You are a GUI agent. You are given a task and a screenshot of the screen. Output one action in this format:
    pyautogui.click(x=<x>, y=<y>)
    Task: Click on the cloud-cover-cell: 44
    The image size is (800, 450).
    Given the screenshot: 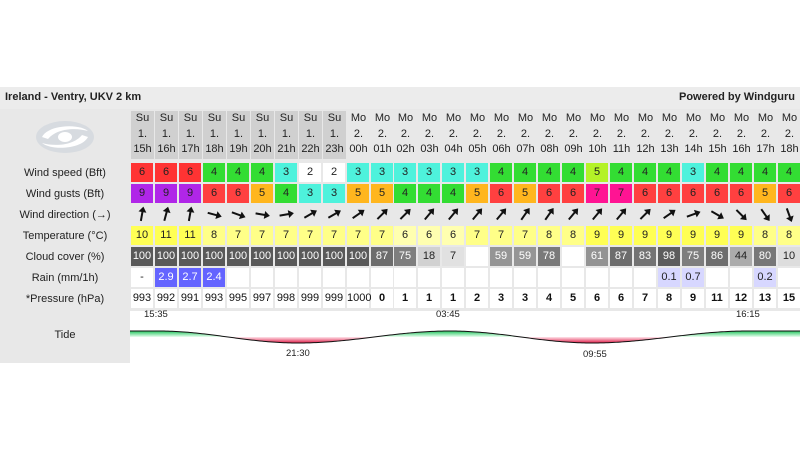 What is the action you would take?
    pyautogui.click(x=741, y=256)
    